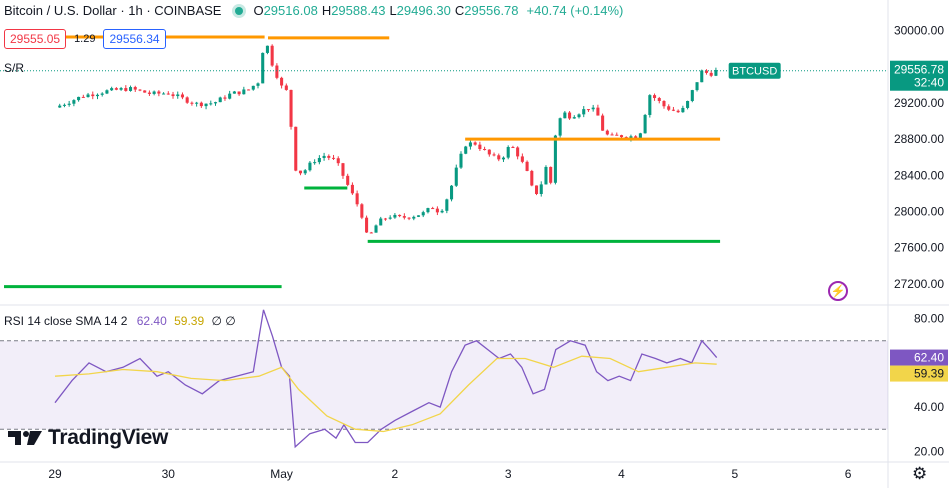 The width and height of the screenshot is (949, 488). I want to click on time-tick-label: 2, so click(395, 474).